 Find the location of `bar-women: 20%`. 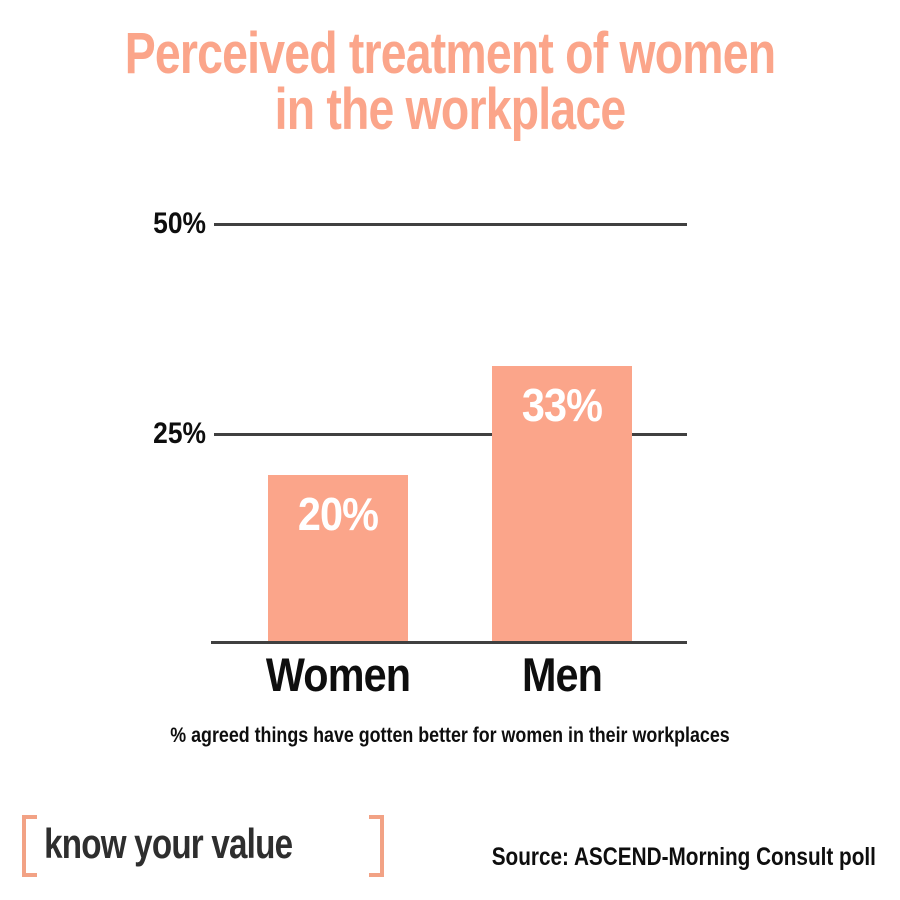

bar-women: 20% is located at coordinates (338, 559).